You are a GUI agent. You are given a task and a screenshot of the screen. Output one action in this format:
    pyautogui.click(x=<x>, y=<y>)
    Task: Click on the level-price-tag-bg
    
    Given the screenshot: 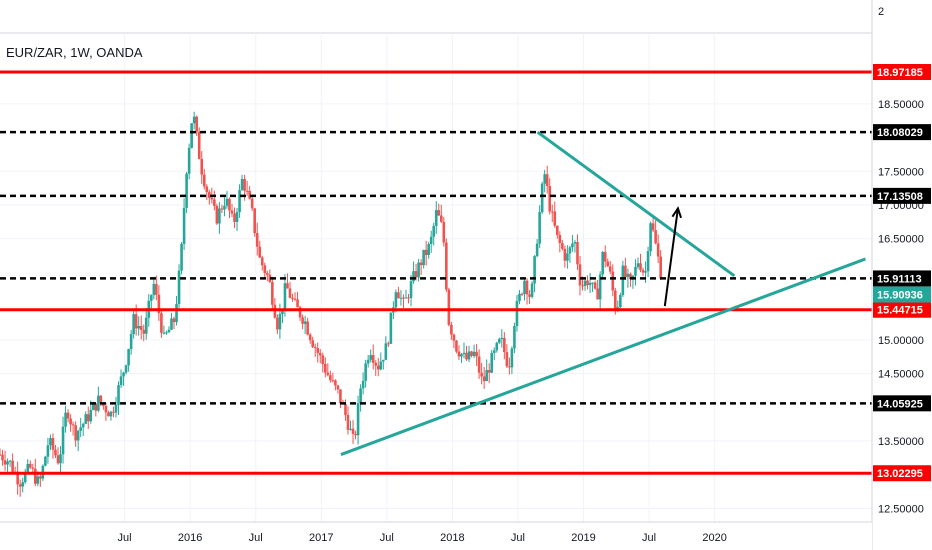 What is the action you would take?
    pyautogui.click(x=902, y=71)
    